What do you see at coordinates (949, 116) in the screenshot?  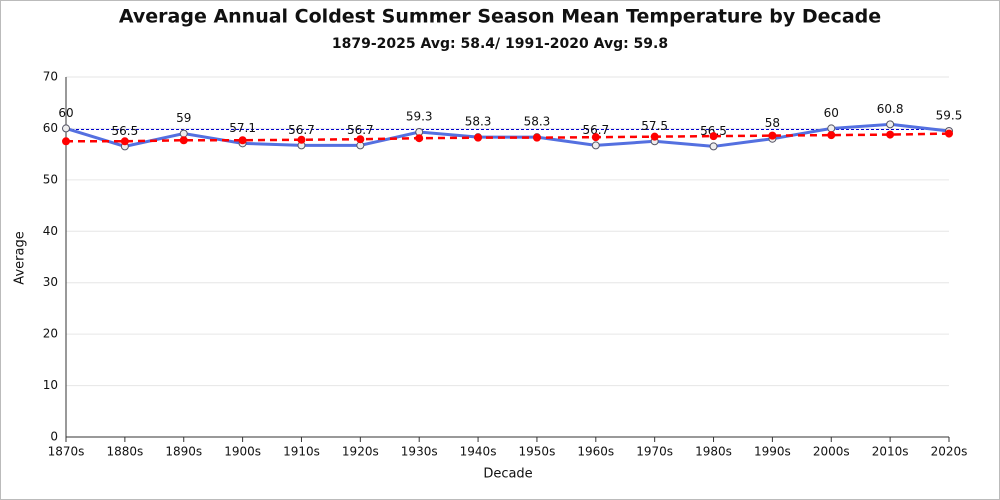 I see `data-label: 59.5` at bounding box center [949, 116].